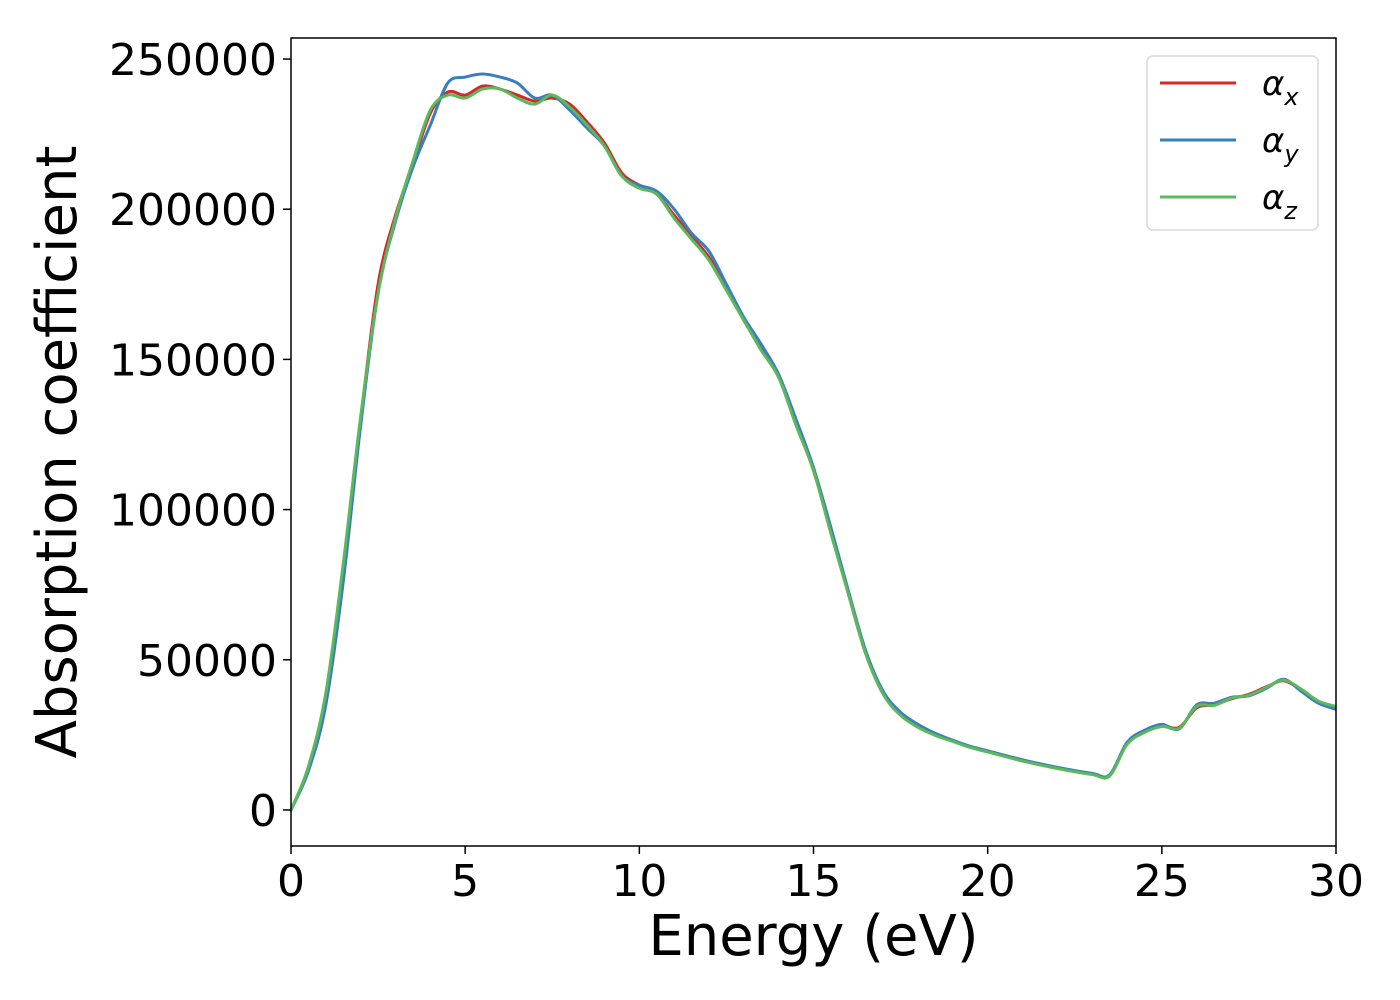 This screenshot has width=1400, height=1000. I want to click on legend: αx αy αz, so click(1232, 143).